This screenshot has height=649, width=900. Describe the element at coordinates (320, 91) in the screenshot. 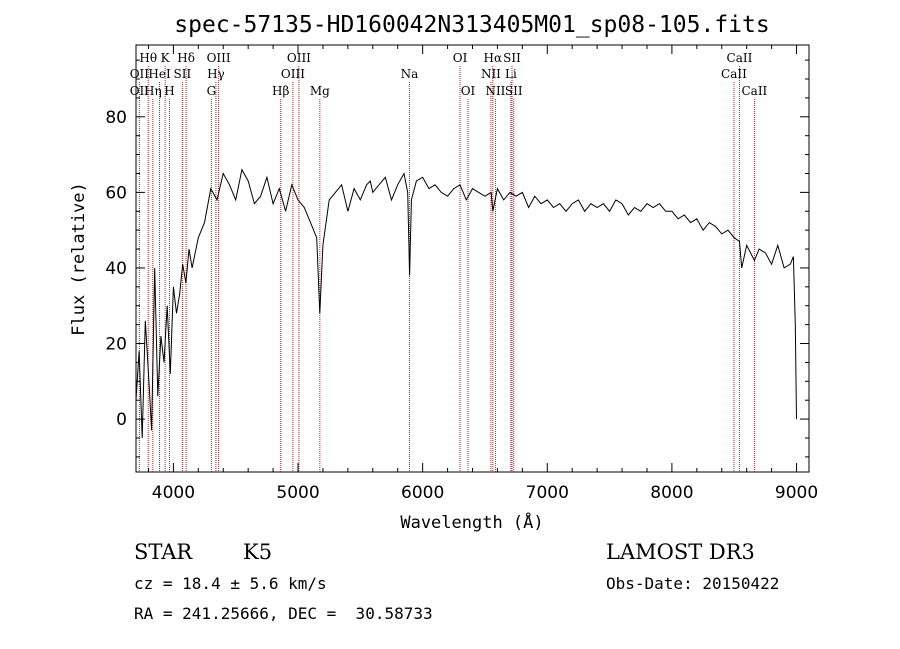

I see `marker-label: Mg` at that location.